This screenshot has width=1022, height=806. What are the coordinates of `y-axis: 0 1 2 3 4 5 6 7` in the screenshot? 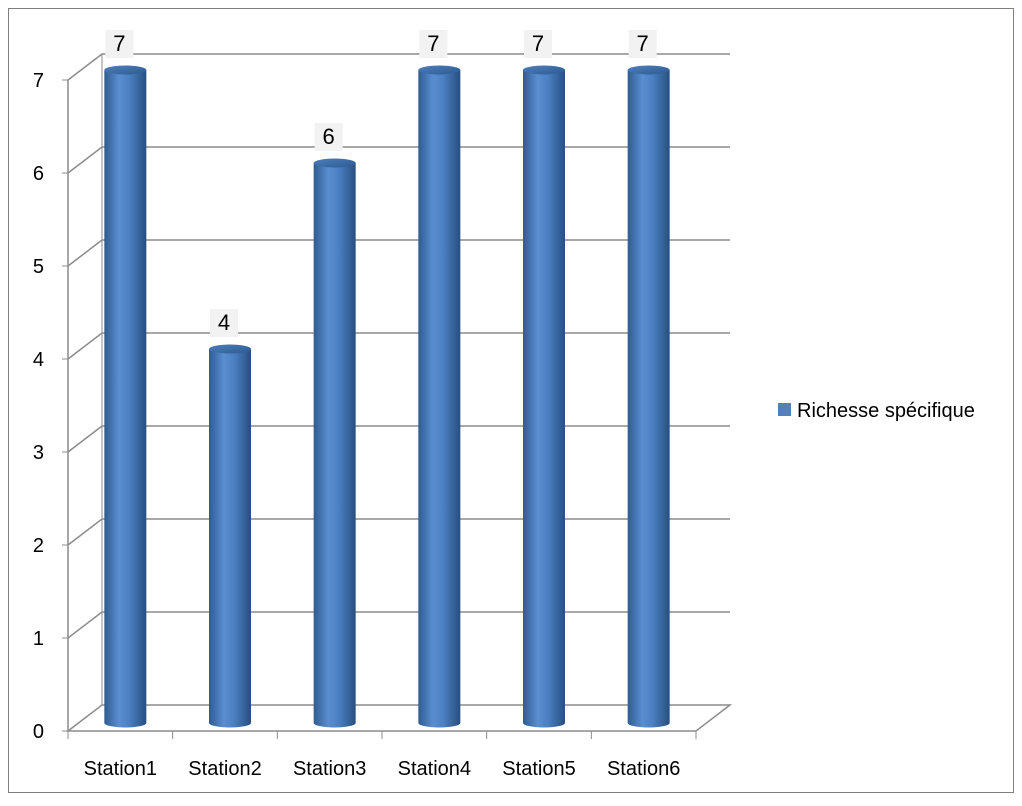 It's located at (50, 406).